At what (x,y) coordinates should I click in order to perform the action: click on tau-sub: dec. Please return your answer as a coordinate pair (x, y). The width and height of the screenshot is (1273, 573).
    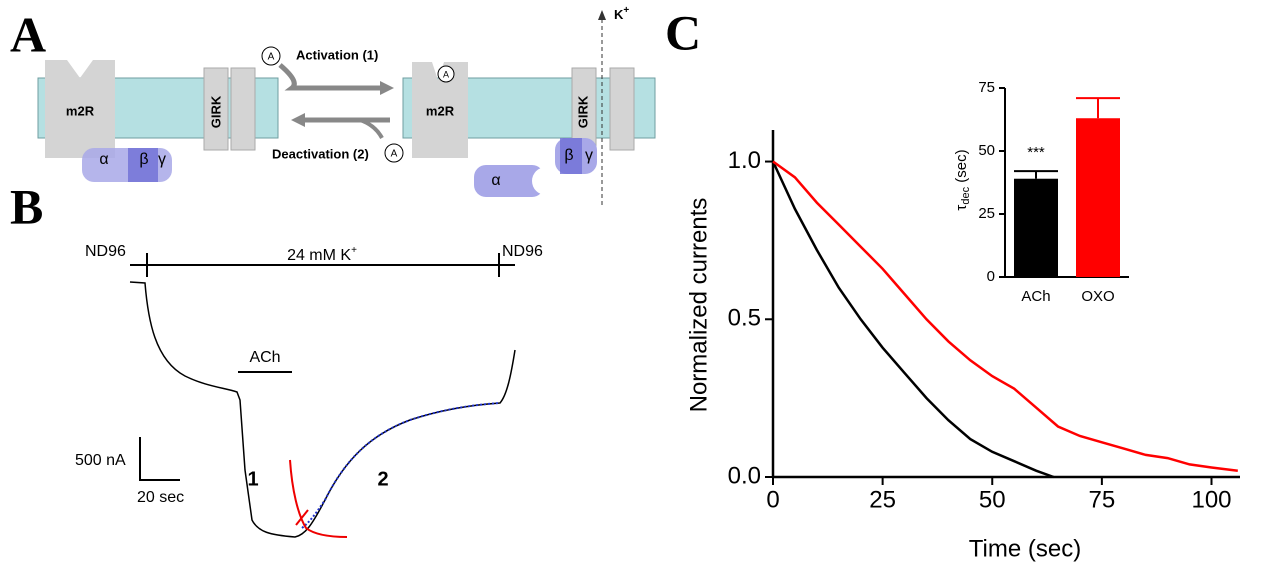
    Looking at the image, I should click on (966, 195).